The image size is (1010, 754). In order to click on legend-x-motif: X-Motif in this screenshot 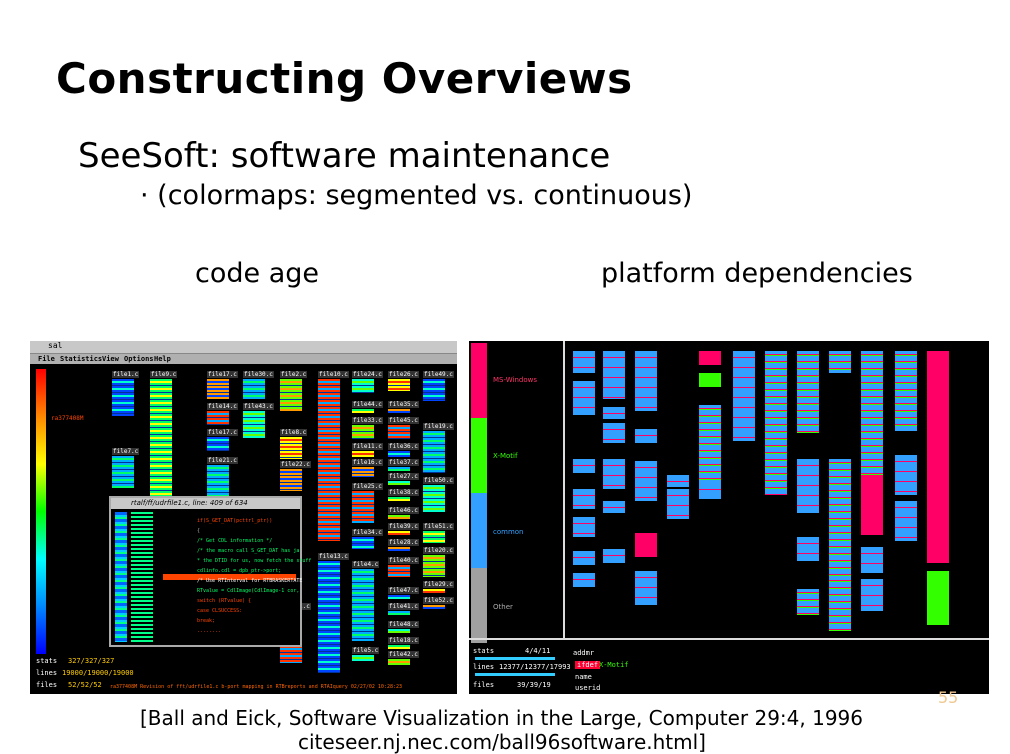, I will do `click(505, 456)`.